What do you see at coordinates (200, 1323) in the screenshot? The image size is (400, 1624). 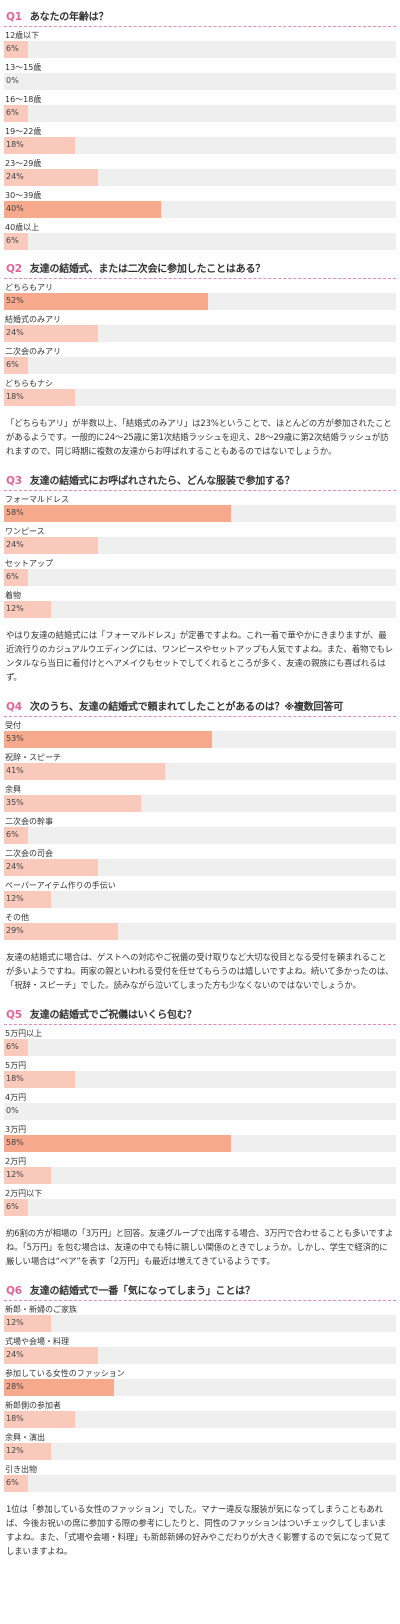 I see `bar-track: 12%` at bounding box center [200, 1323].